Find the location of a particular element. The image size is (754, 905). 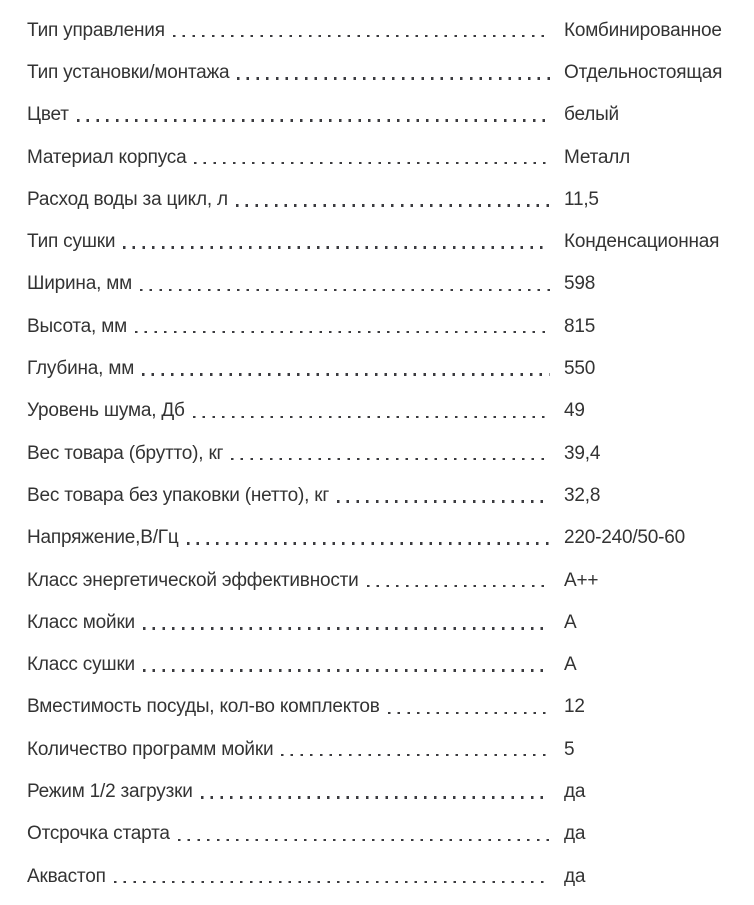

spec-label: Вместимость посуды, кол-во комплектов is located at coordinates (203, 707).